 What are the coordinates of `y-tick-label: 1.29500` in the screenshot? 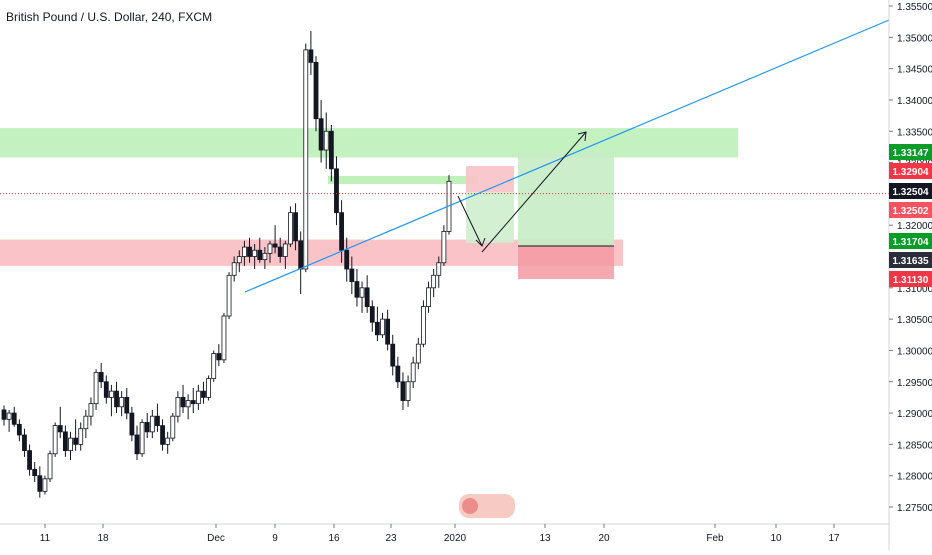 It's located at (914, 383).